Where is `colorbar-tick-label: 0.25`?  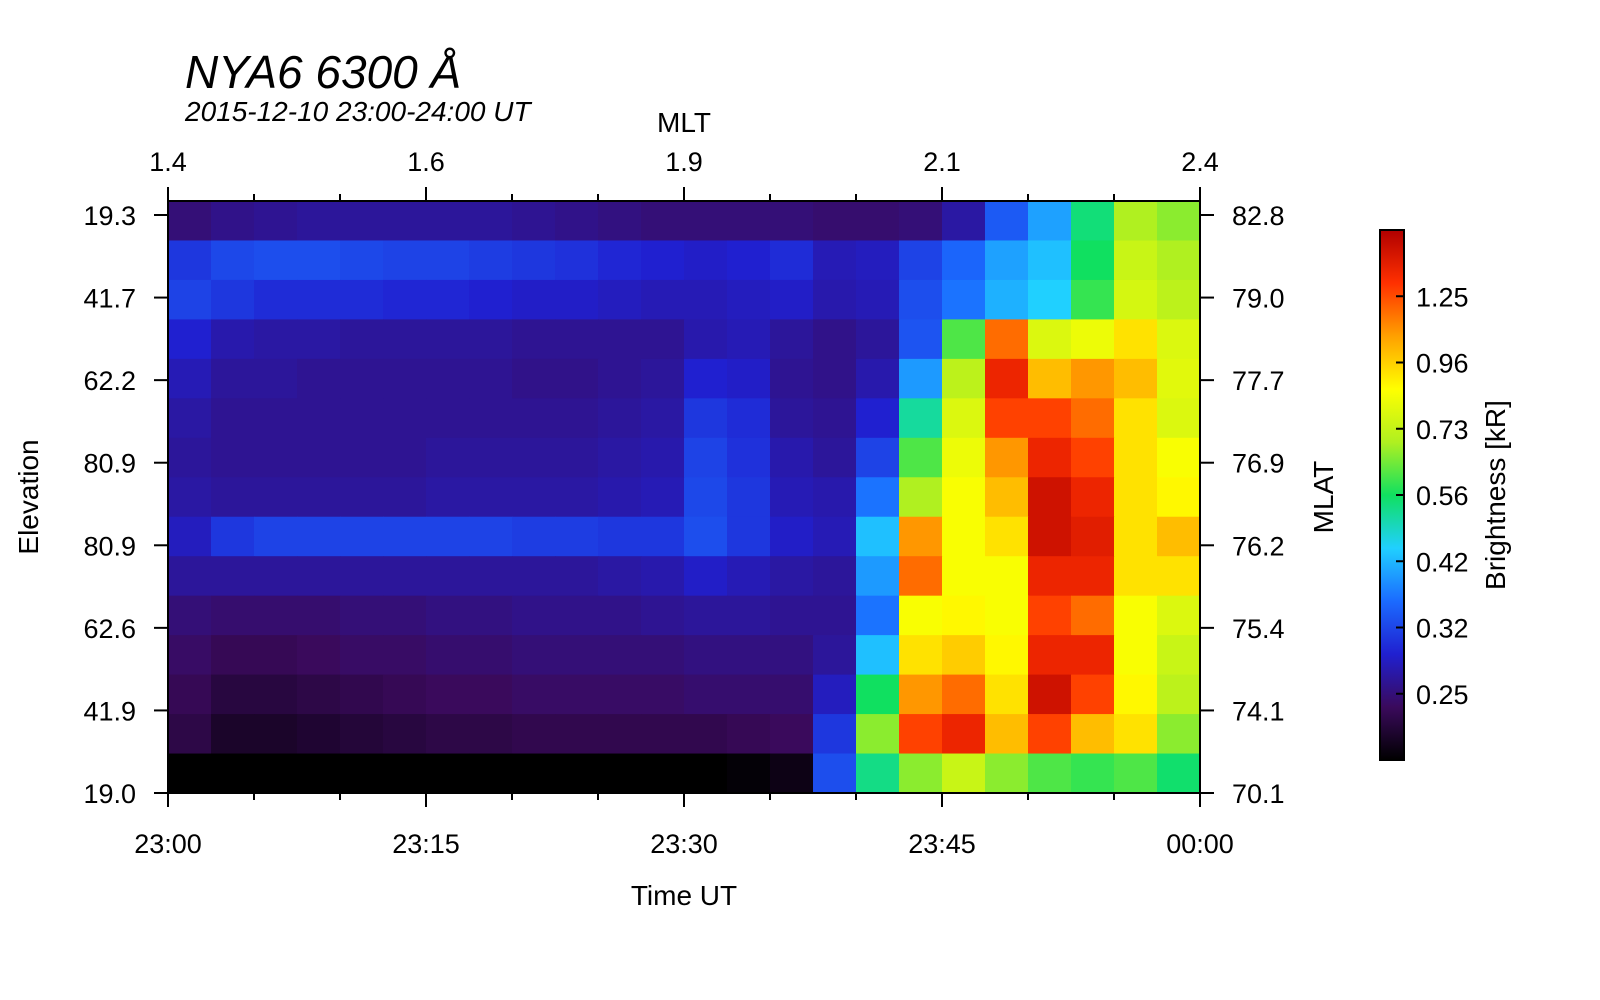 colorbar-tick-label: 0.25 is located at coordinates (1442, 695).